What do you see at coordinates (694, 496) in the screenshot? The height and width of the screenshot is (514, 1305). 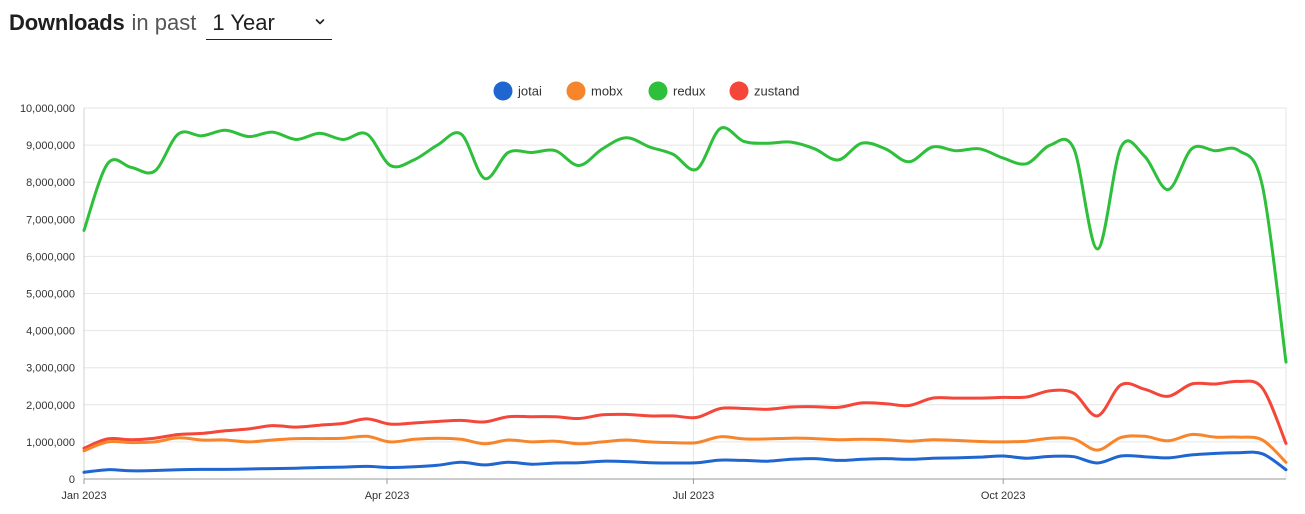 I see `x-tick-label: Jul 2023` at bounding box center [694, 496].